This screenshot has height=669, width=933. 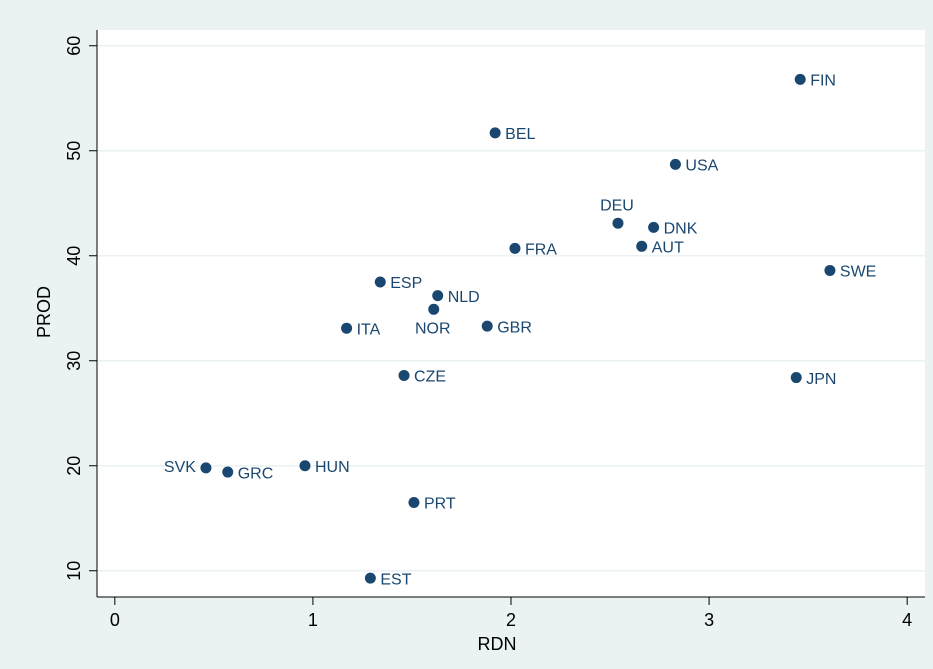 What do you see at coordinates (907, 620) in the screenshot?
I see `x-tick-label: 4` at bounding box center [907, 620].